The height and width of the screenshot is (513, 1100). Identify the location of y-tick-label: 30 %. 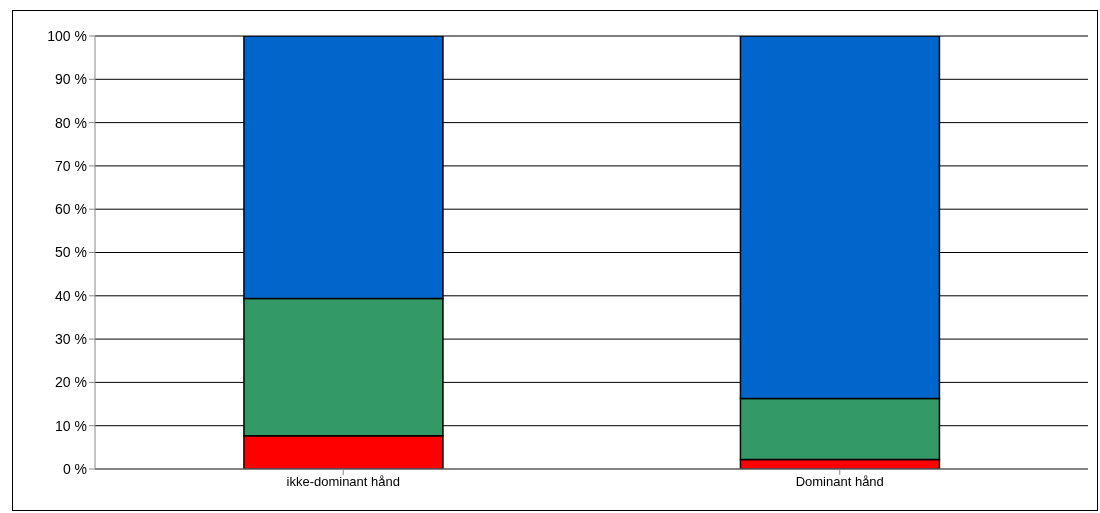
(71, 339).